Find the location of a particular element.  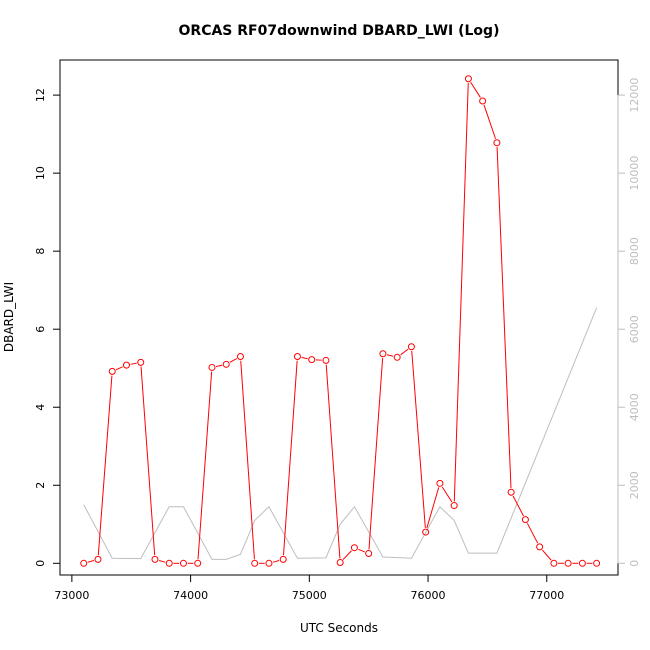

y2-tick-label: 2000 is located at coordinates (634, 485).